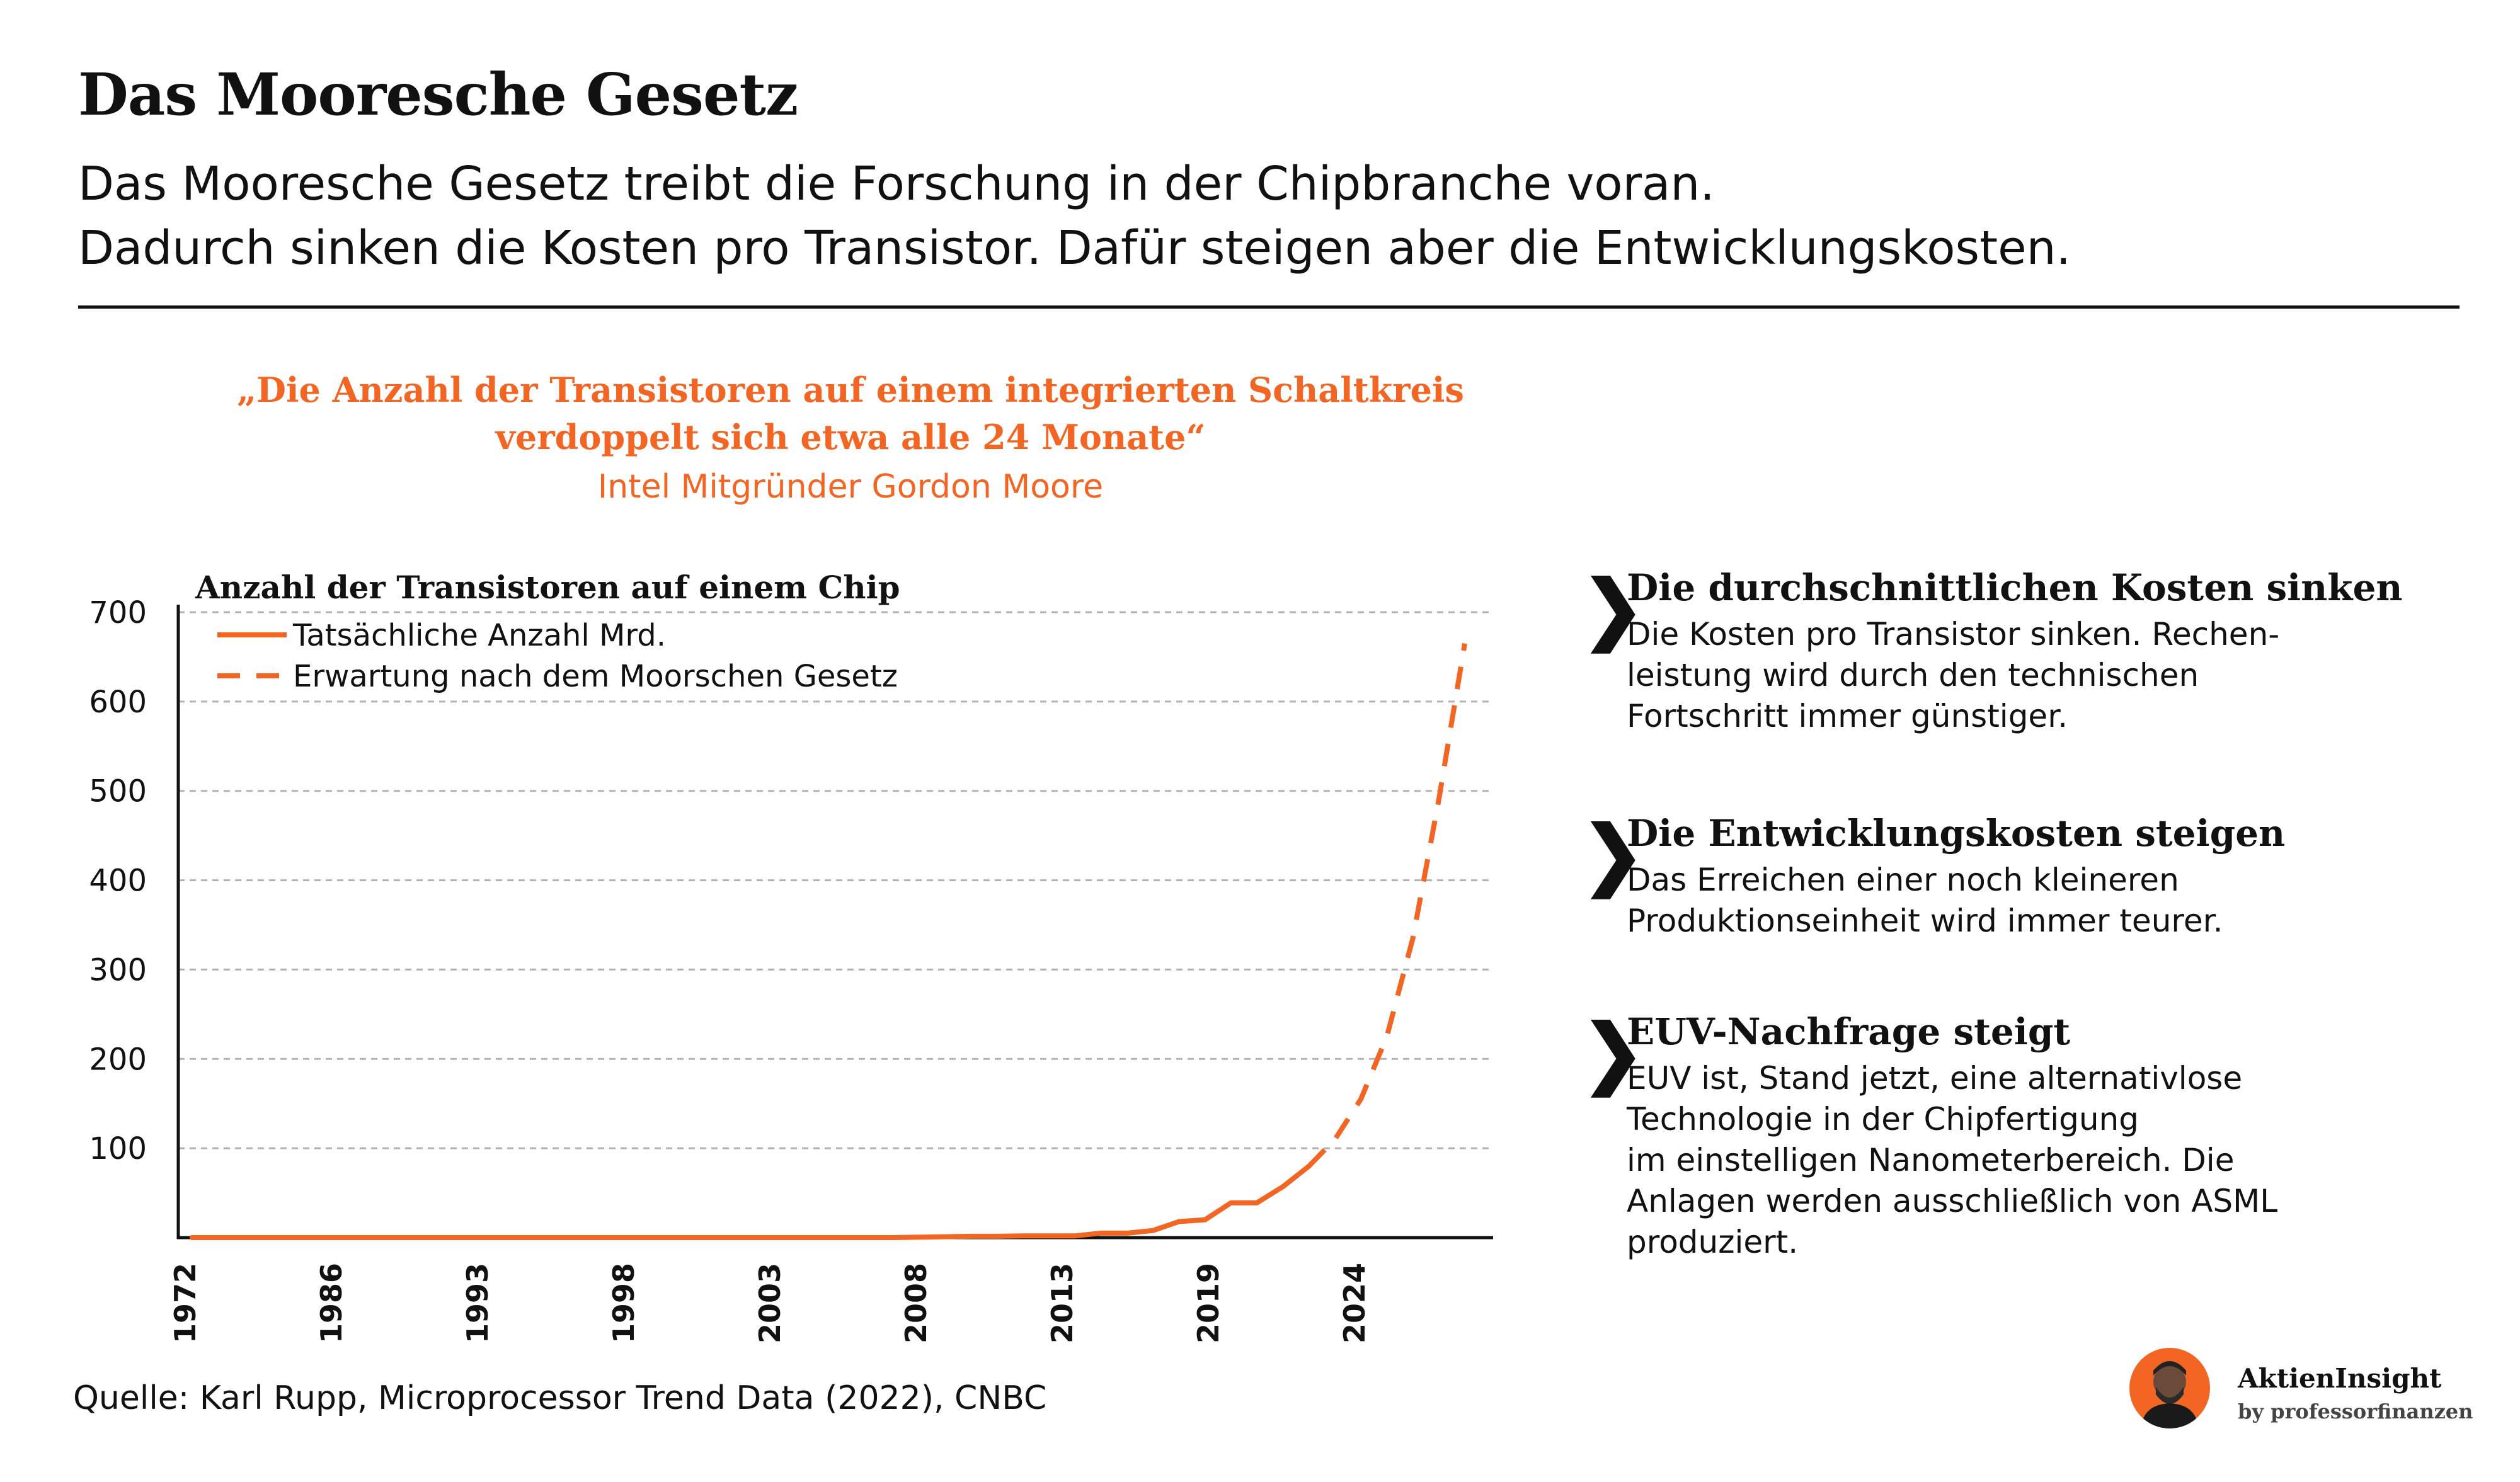  I want to click on x-tick-label: 1986, so click(331, 1303).